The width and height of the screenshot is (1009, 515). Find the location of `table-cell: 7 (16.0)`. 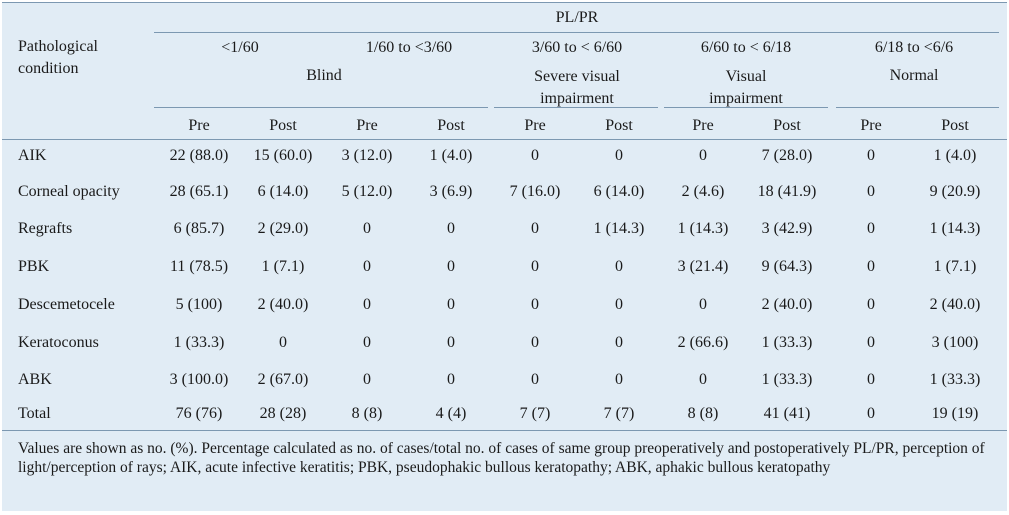

table-cell: 7 (16.0) is located at coordinates (535, 191).